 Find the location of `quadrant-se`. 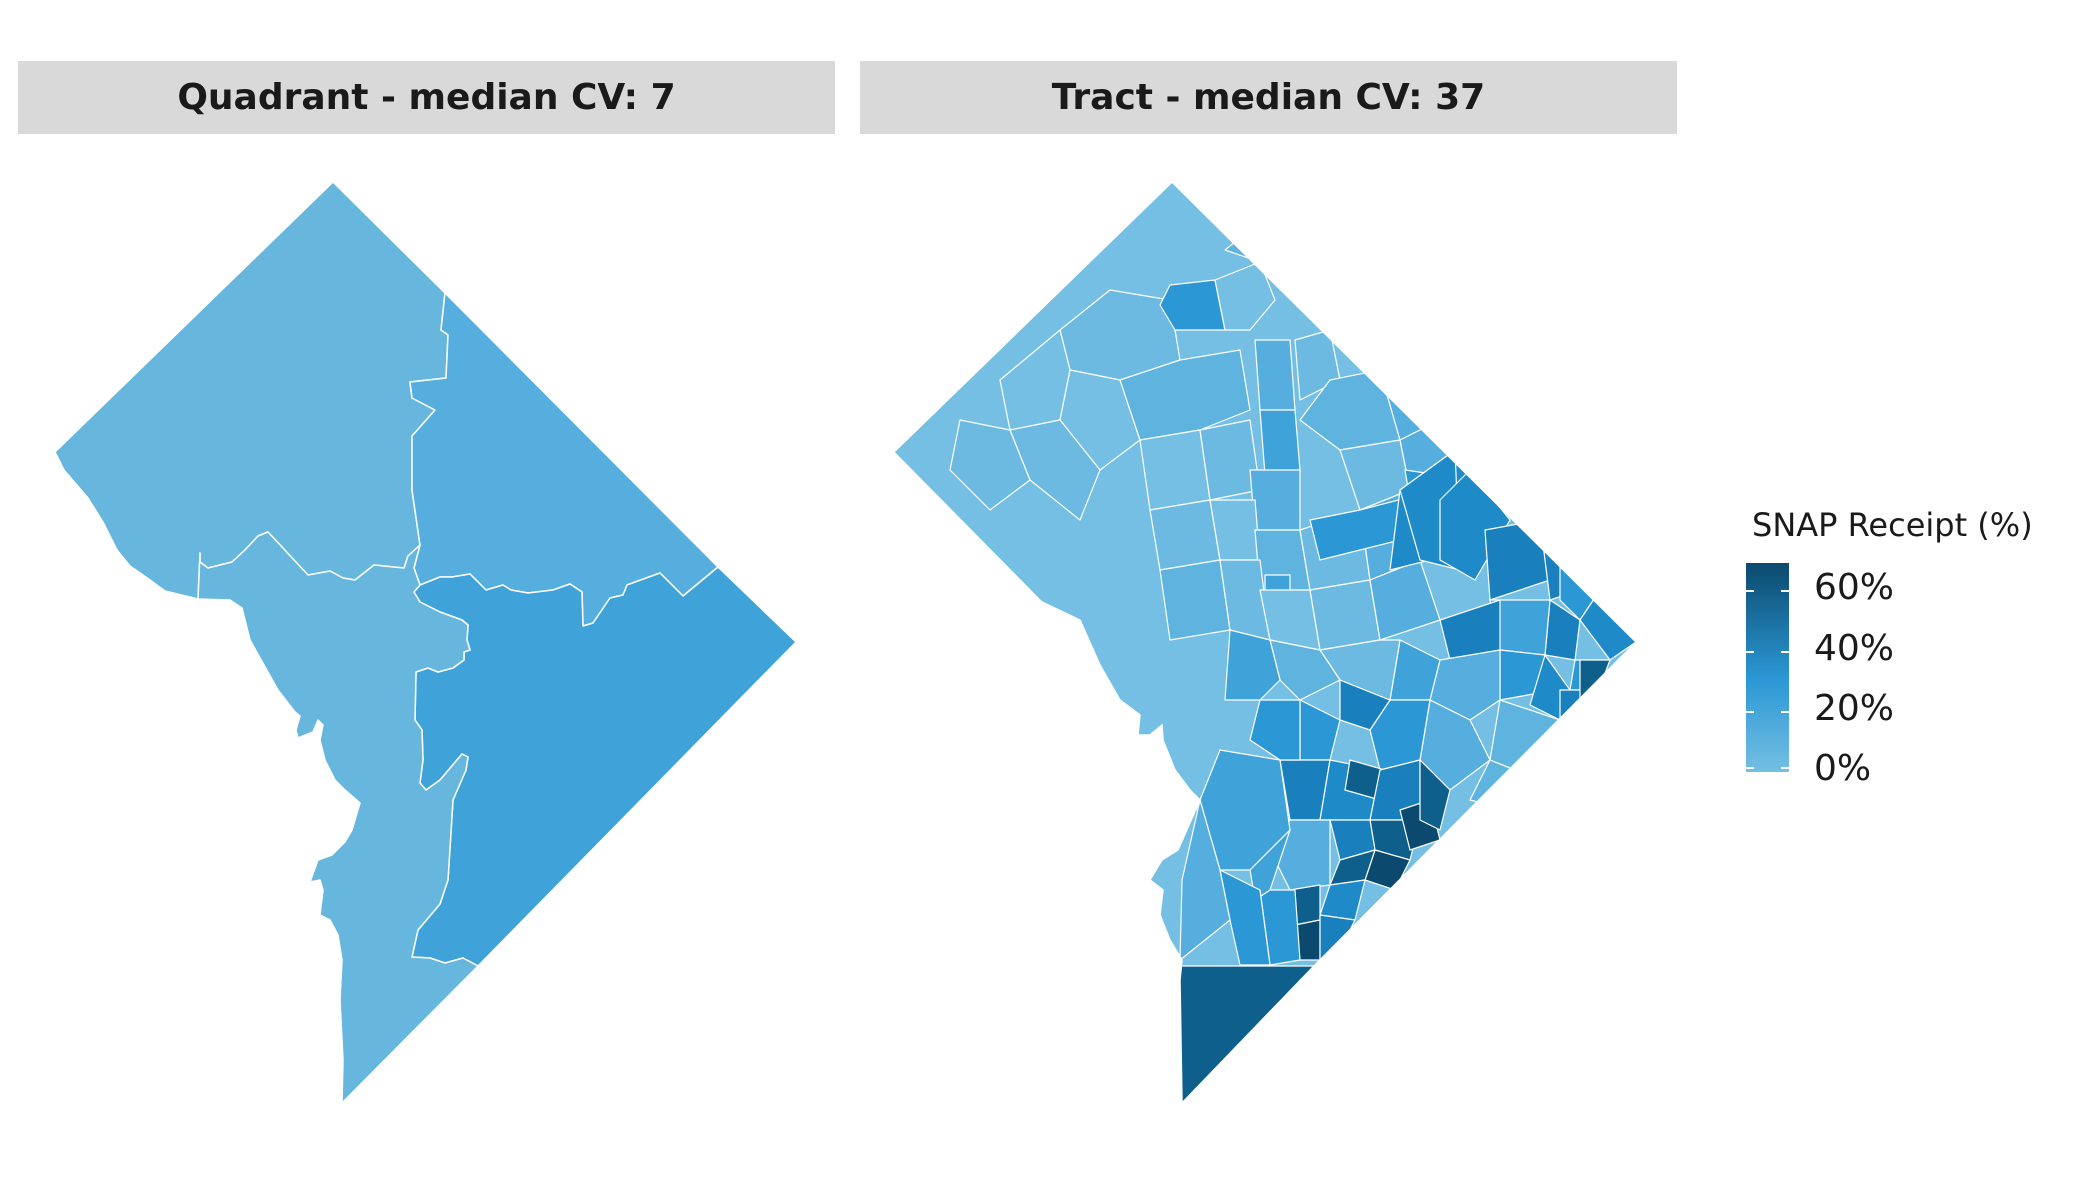

quadrant-se is located at coordinates (604, 766).